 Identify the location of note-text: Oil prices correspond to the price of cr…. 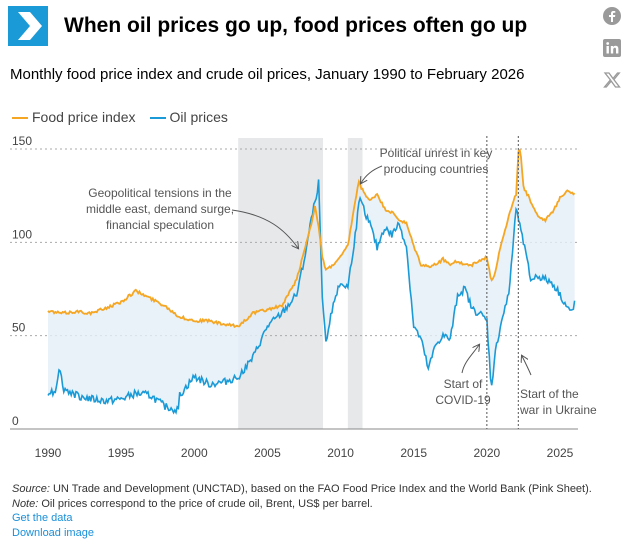
(205, 503).